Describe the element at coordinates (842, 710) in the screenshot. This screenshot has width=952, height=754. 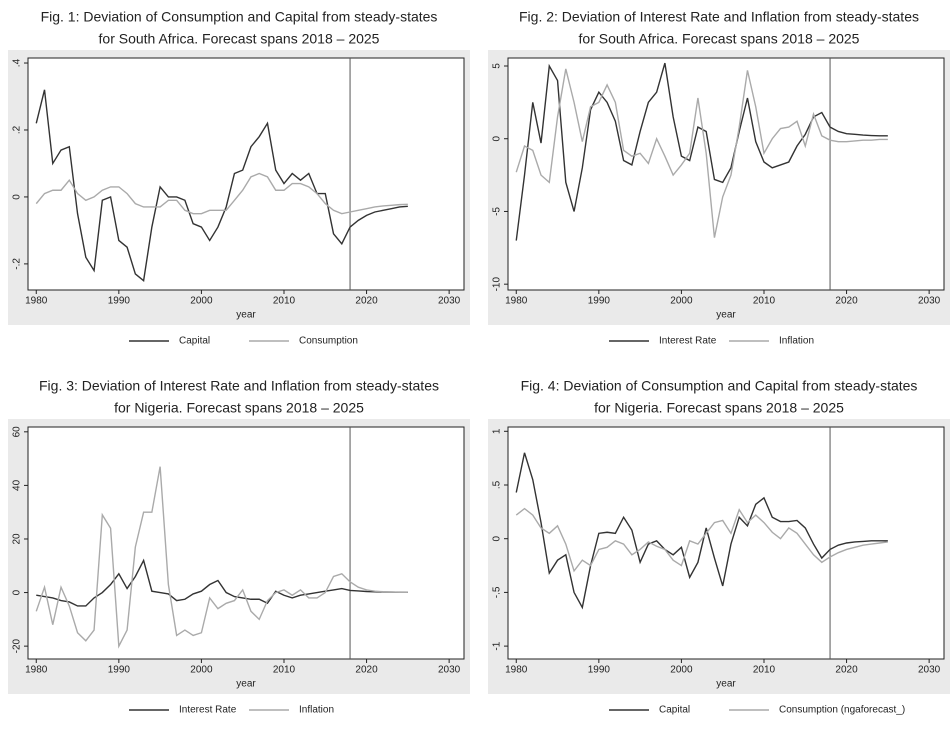
I see `legend-label: Consumption (ngaforecast_)` at that location.